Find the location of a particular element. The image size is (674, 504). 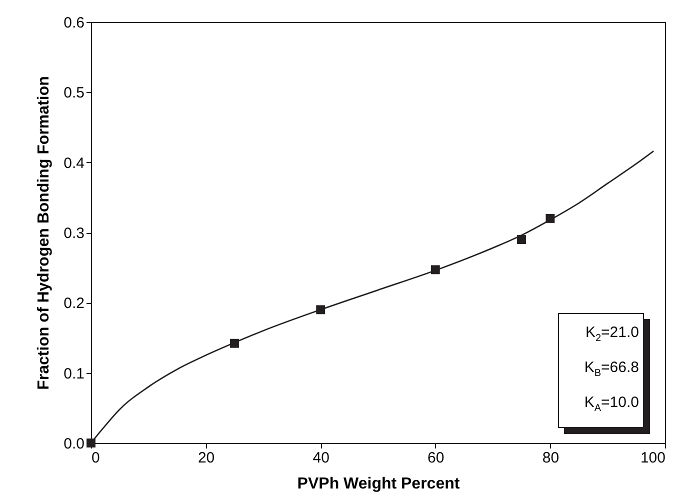

x-tick-label: 40 is located at coordinates (321, 458).